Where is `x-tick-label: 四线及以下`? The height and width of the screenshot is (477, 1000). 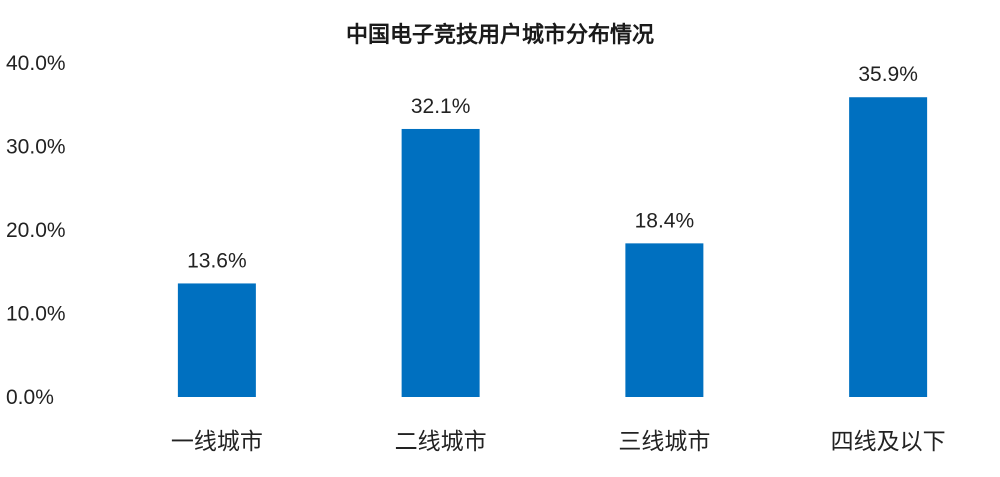
x-tick-label: 四线及以下 is located at coordinates (888, 442).